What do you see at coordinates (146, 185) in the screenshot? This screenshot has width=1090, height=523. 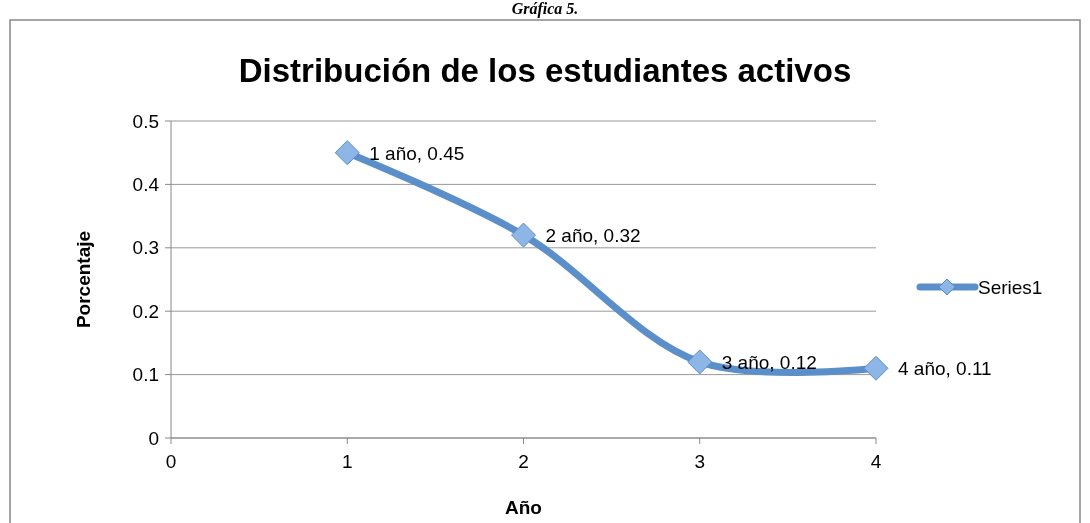 I see `y-tick-label: 0.4` at bounding box center [146, 185].